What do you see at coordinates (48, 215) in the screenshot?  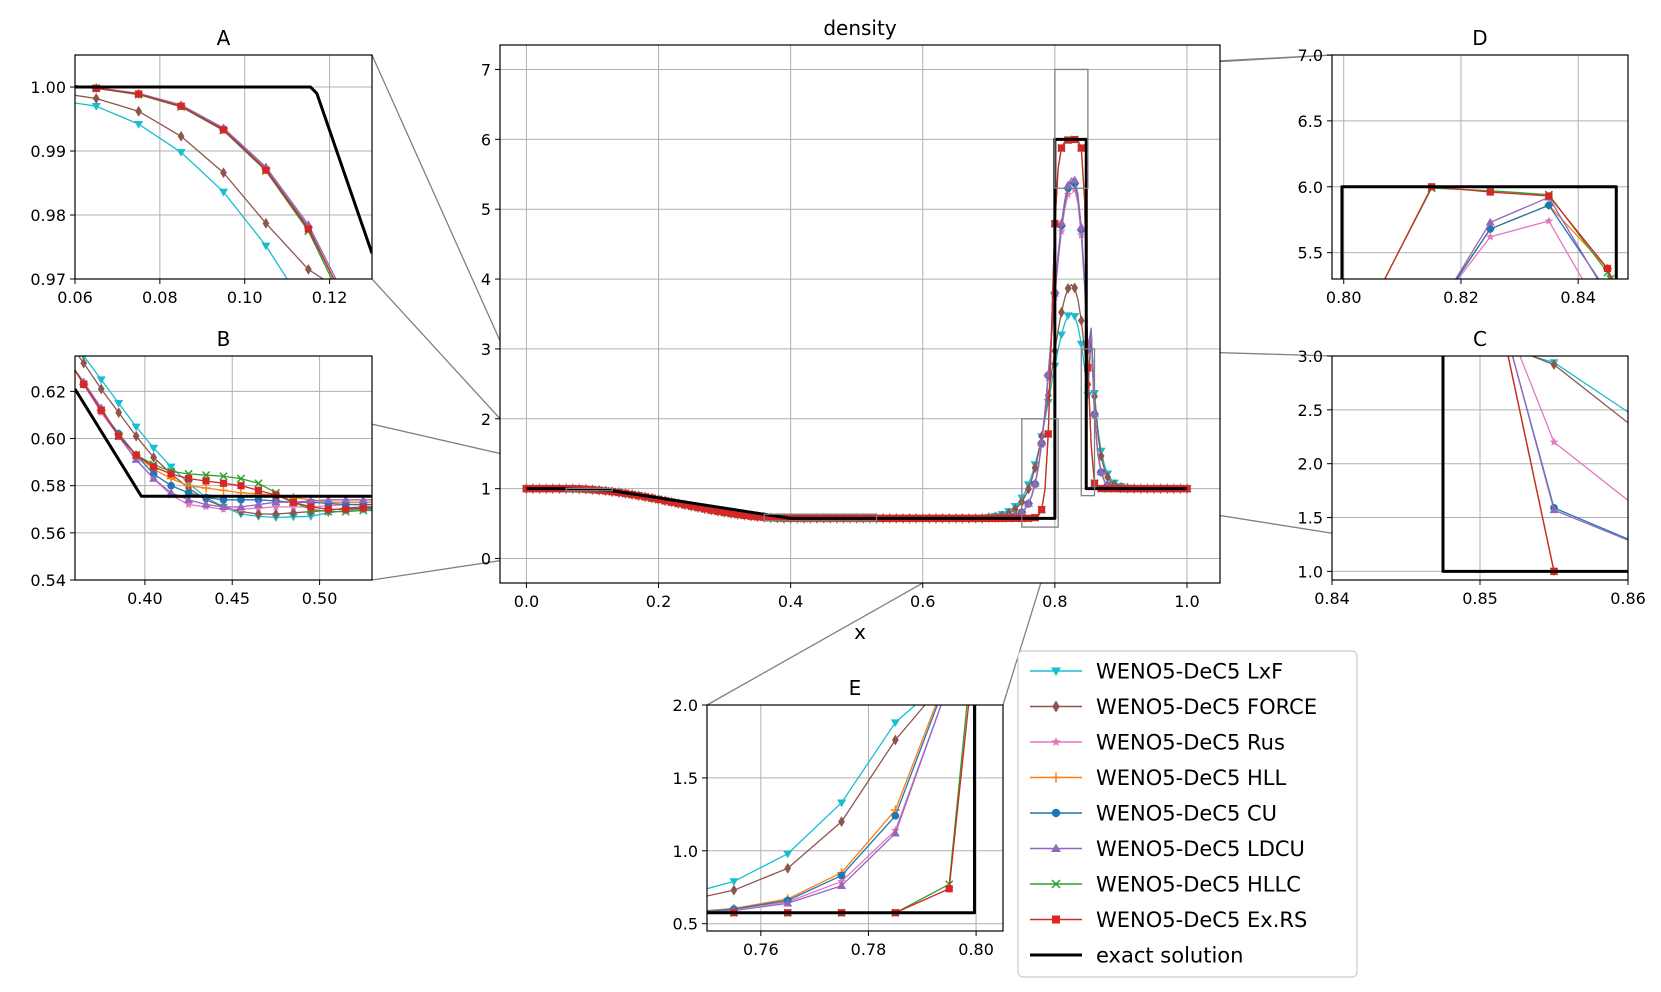 I see `A-y-tick-label: 0.98` at bounding box center [48, 215].